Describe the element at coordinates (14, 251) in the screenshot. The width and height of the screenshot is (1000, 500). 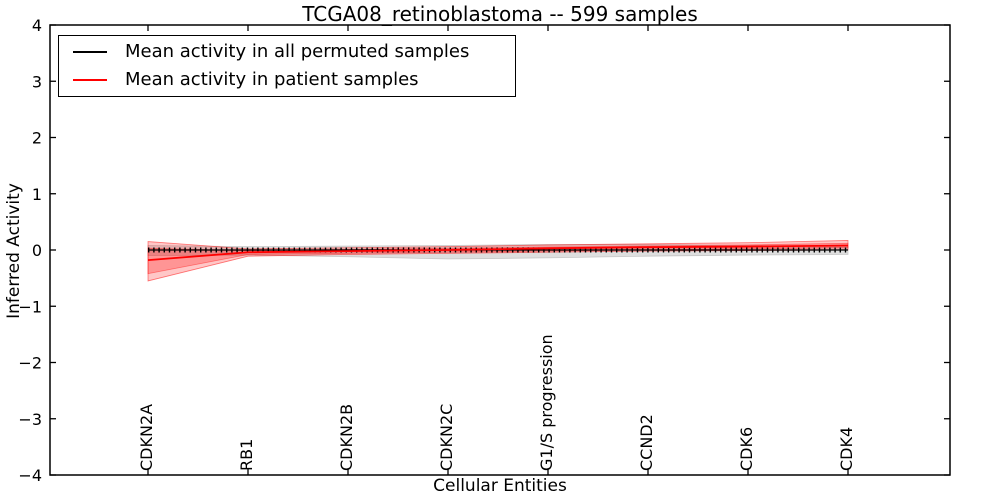
I see `y-axis-label: Inferred Activity` at that location.